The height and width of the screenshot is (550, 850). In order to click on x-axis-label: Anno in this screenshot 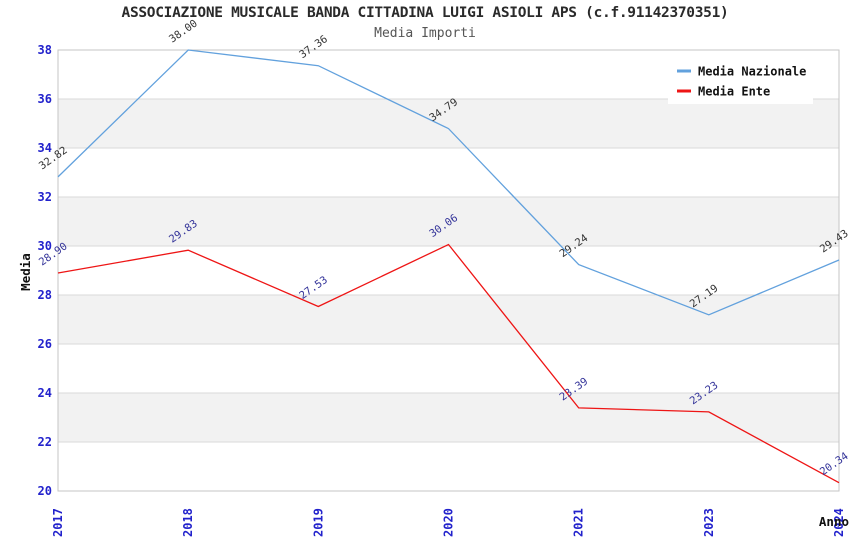, I will do `click(834, 521)`.